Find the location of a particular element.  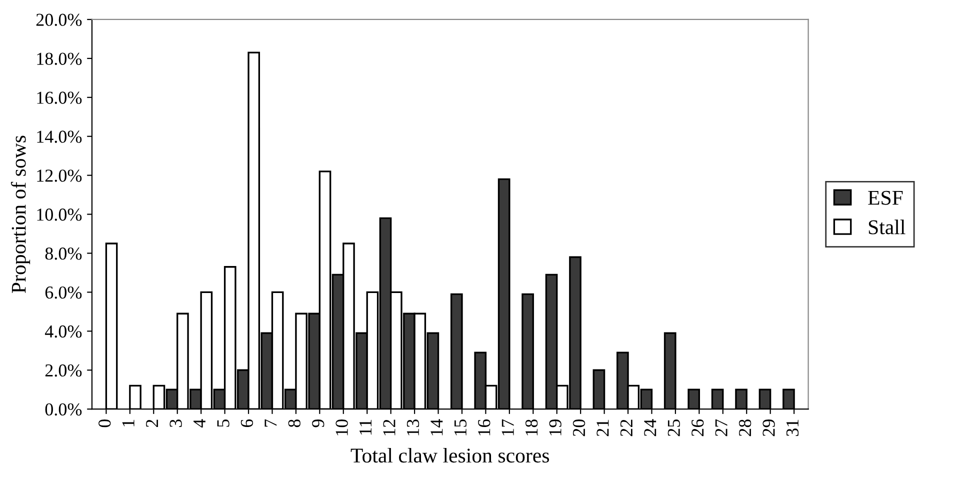

x-tick-label: 5 is located at coordinates (223, 423).